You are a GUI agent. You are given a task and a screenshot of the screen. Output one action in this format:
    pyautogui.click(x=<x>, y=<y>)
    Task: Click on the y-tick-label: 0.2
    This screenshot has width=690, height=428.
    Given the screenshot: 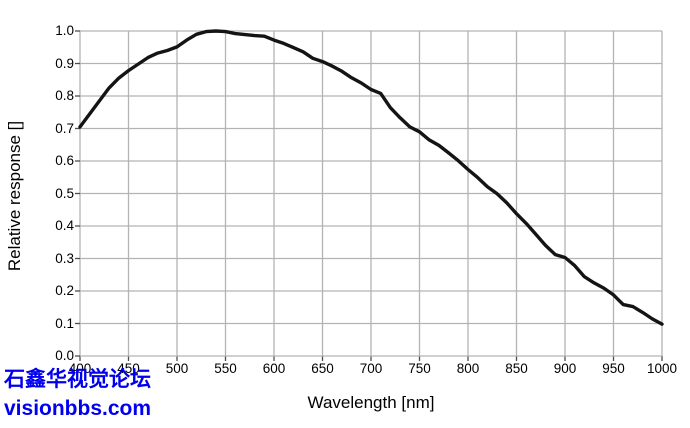 What is the action you would take?
    pyautogui.click(x=64, y=290)
    